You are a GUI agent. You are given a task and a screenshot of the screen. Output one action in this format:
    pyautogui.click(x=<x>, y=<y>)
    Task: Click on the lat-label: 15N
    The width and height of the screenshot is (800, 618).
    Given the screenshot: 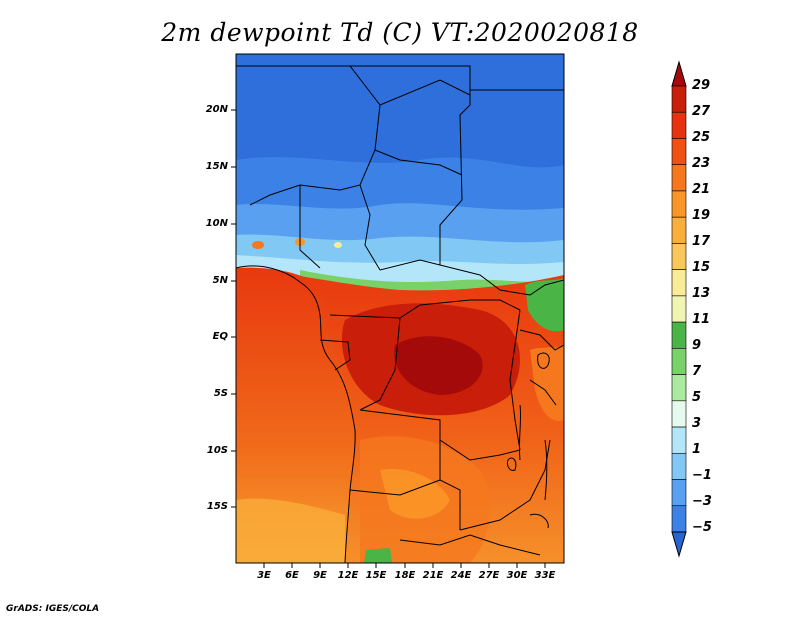 What is the action you would take?
    pyautogui.click(x=216, y=166)
    